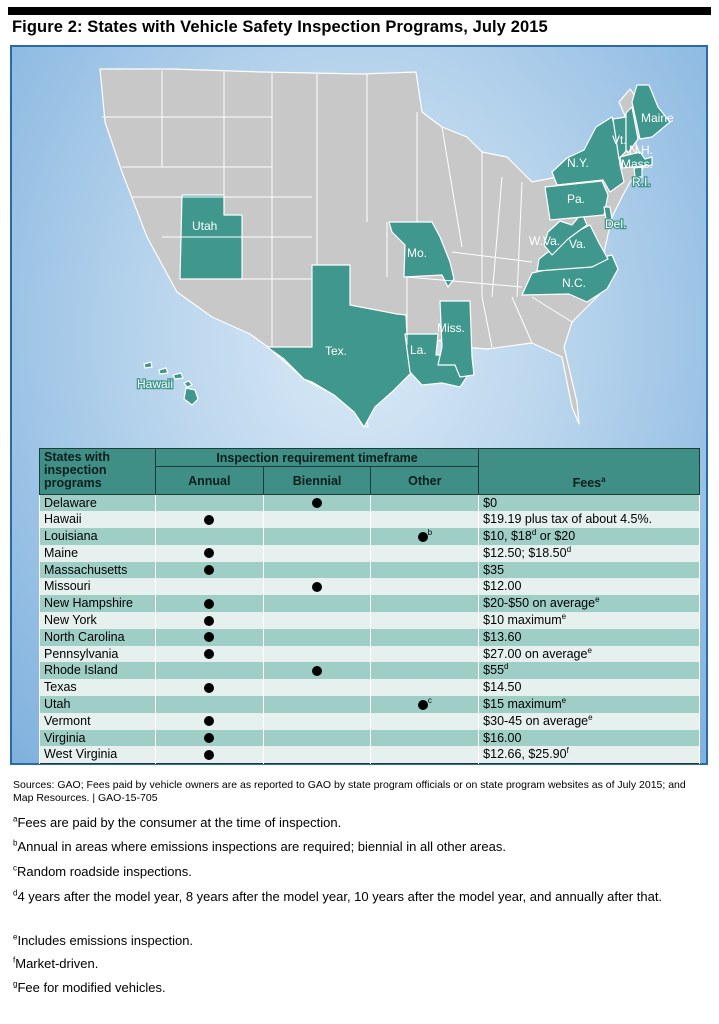 This screenshot has width=719, height=1024. I want to click on fee-value-after: or $20, so click(556, 535).